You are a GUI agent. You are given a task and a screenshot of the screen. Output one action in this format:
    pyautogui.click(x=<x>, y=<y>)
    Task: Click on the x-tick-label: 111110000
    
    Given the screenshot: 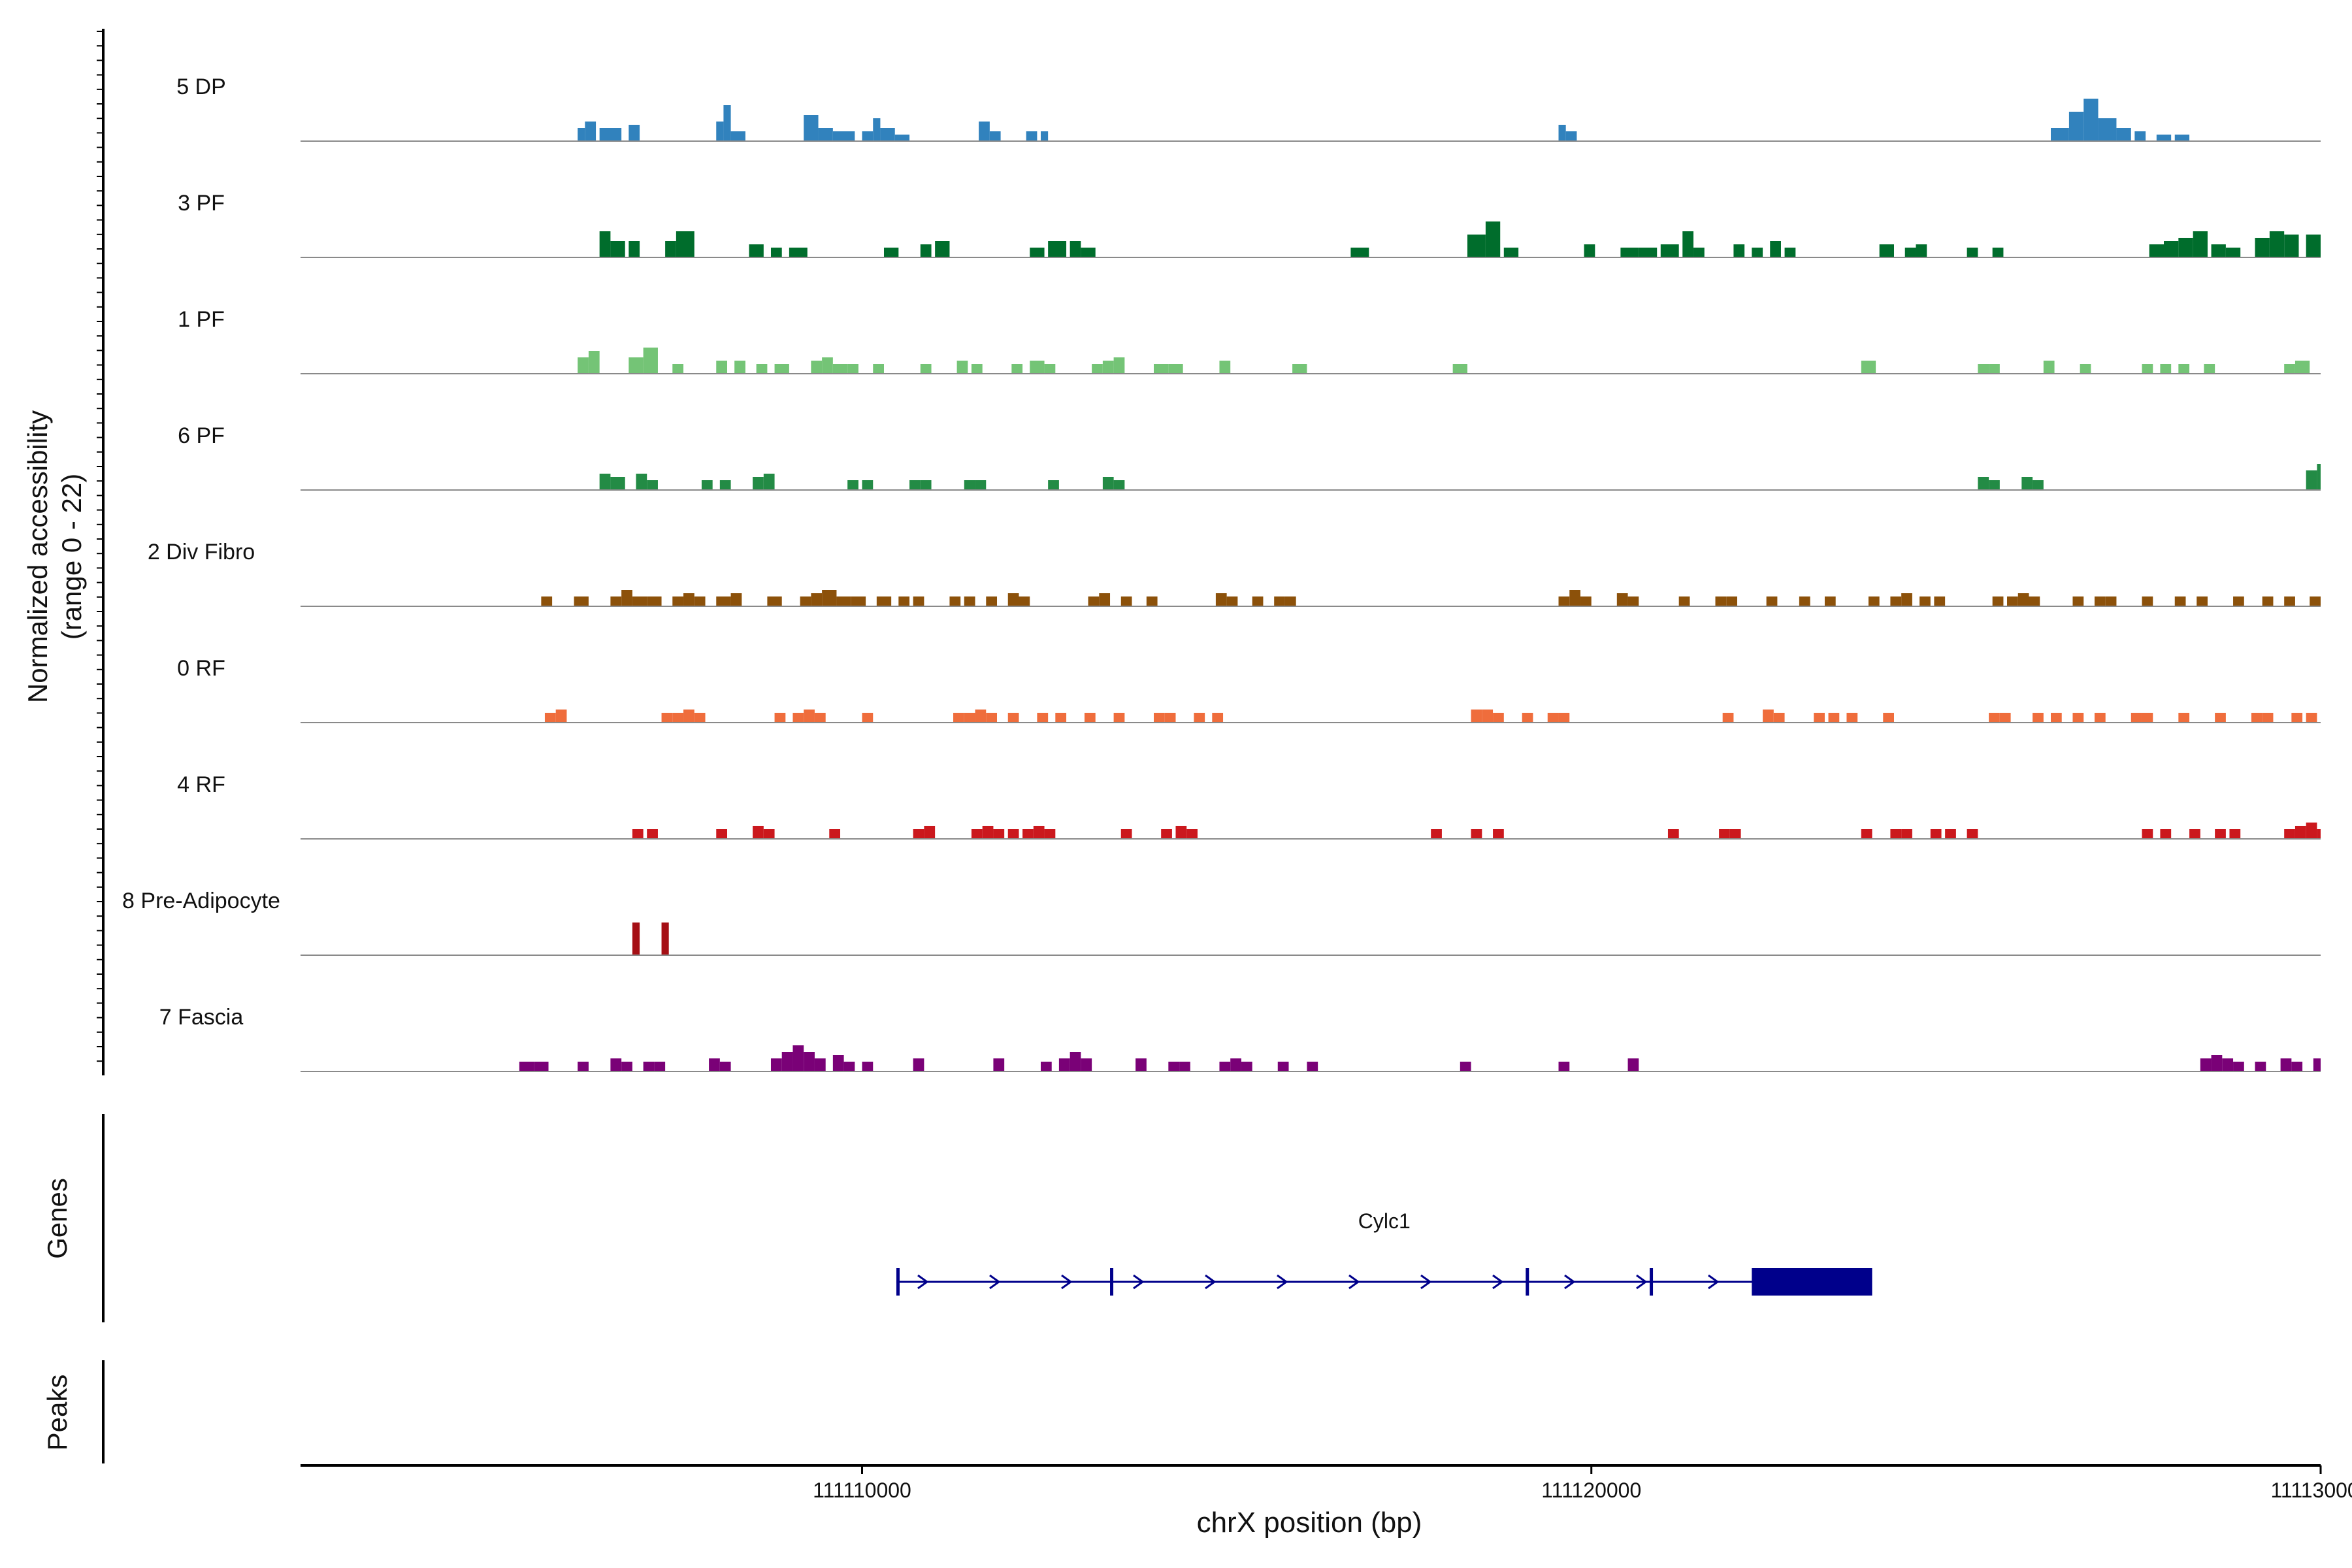 What is the action you would take?
    pyautogui.click(x=862, y=1490)
    